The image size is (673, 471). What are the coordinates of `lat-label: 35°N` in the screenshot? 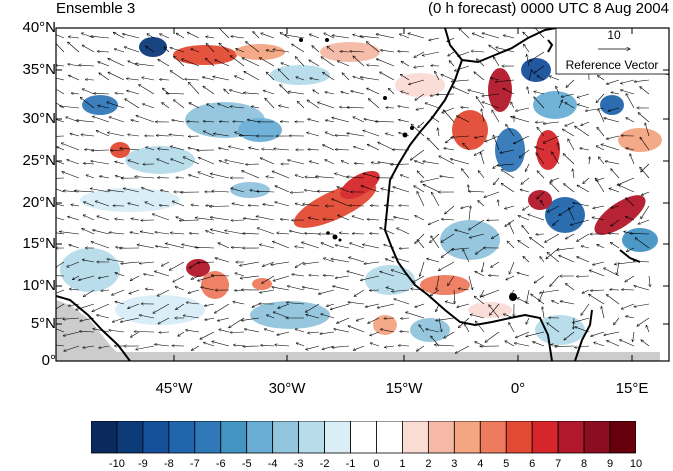 It's located at (39, 69).